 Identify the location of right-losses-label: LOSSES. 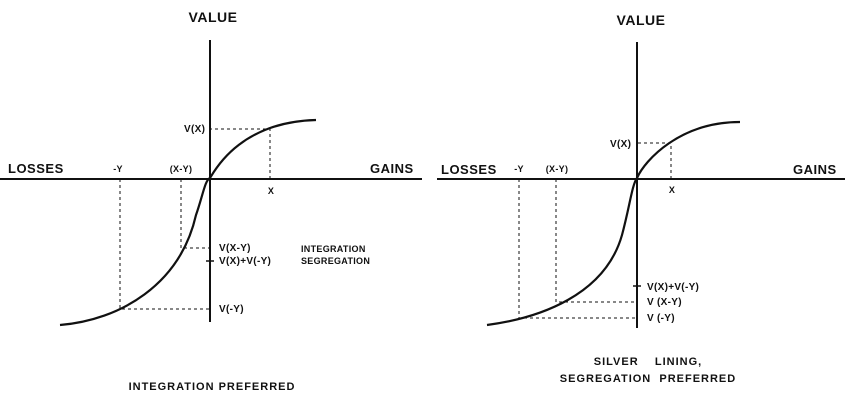
(469, 169).